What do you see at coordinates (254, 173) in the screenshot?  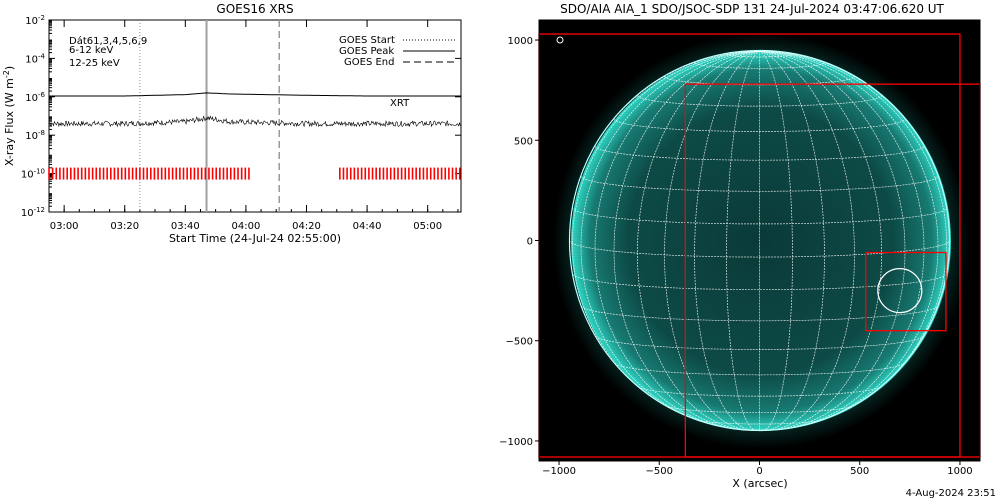 I see `xrt-coverage-bars` at bounding box center [254, 173].